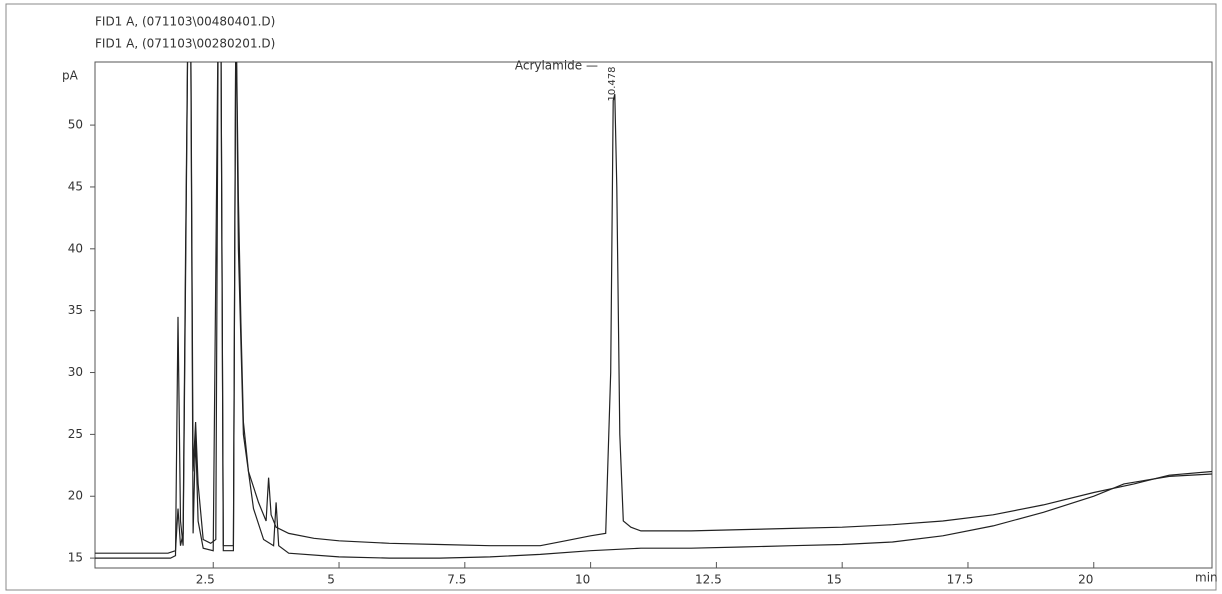  I want to click on legend-entry: FID1 A, (071103\00480401.D), so click(185, 22).